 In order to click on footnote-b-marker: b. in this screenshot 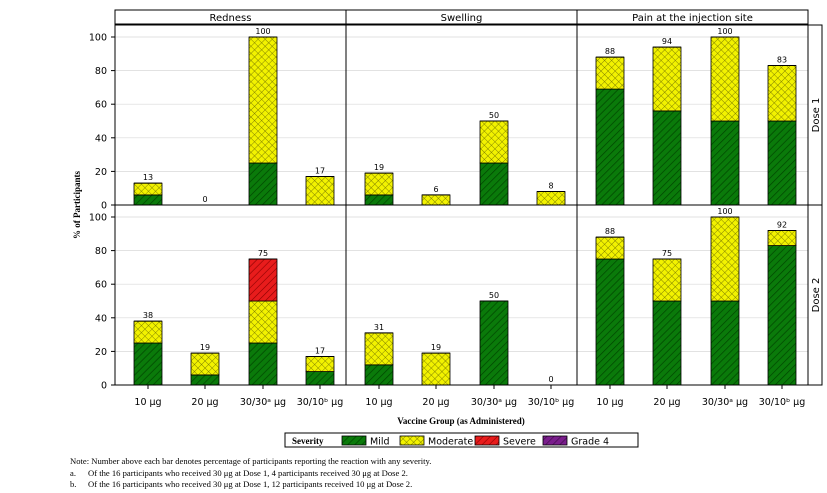, I will do `click(73, 484)`.